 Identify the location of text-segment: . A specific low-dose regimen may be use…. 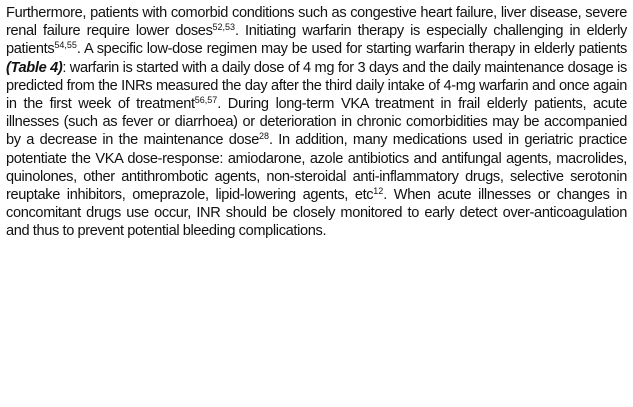
(351, 49).